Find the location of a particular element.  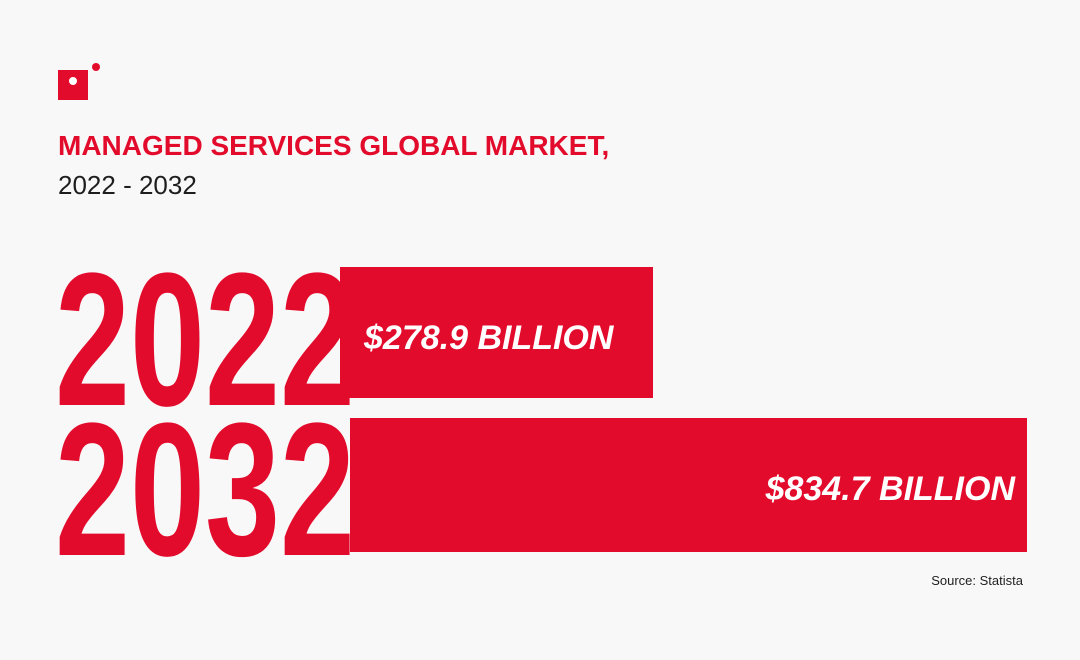

year: 2022 is located at coordinates (205, 340).